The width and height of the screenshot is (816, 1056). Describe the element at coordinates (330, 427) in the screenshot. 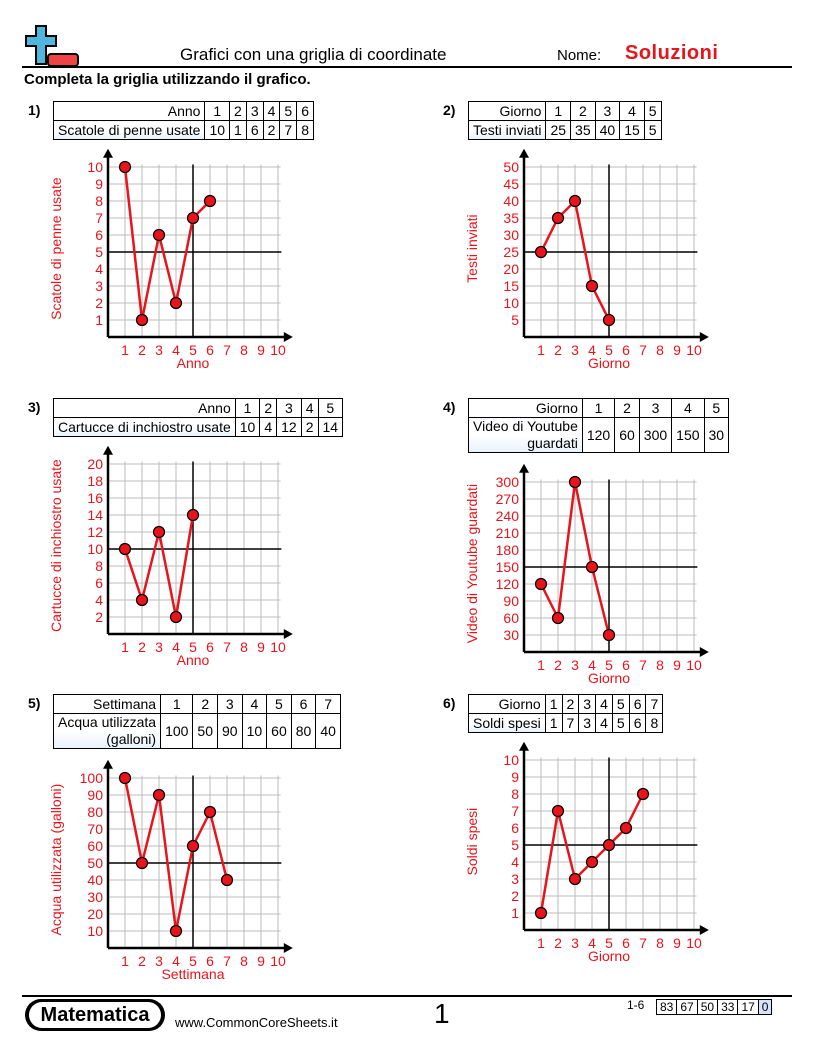

I see `table-cell: 14` at that location.